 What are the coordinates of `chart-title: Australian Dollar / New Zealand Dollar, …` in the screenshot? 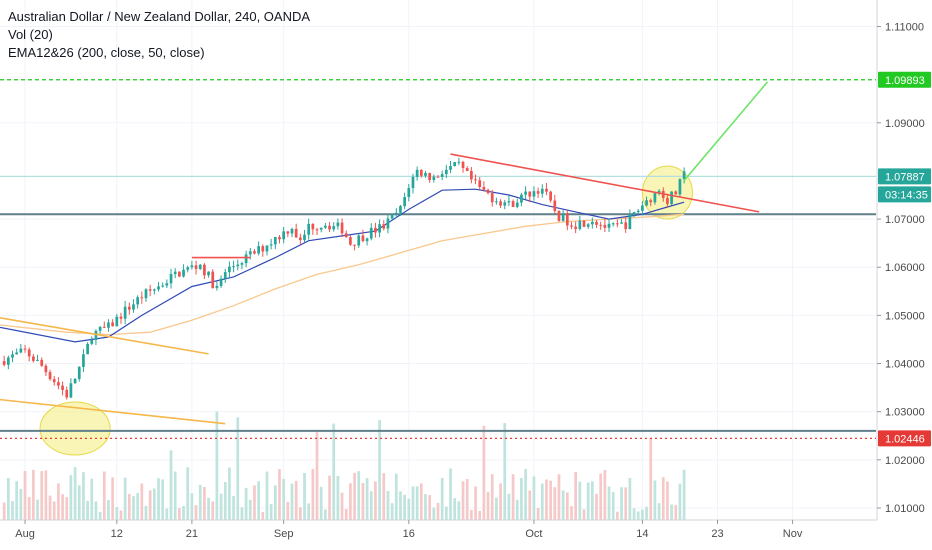 It's located at (159, 16).